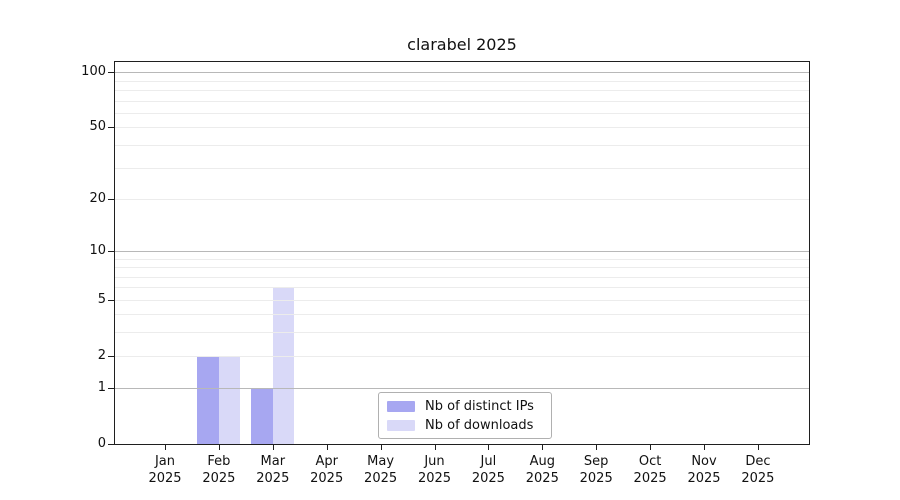 This screenshot has width=900, height=500. I want to click on x-tick-label-mar: Mar 2025, so click(273, 470).